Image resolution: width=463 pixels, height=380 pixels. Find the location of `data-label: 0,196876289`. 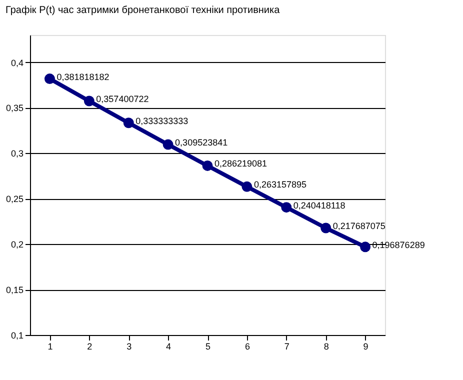

data-label: 0,196876289 is located at coordinates (398, 245).